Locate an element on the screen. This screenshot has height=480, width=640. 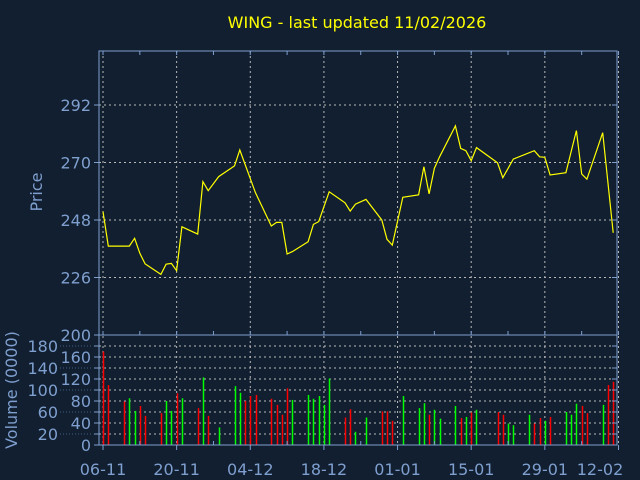
volume-tick-label: 180 is located at coordinates (42, 346).